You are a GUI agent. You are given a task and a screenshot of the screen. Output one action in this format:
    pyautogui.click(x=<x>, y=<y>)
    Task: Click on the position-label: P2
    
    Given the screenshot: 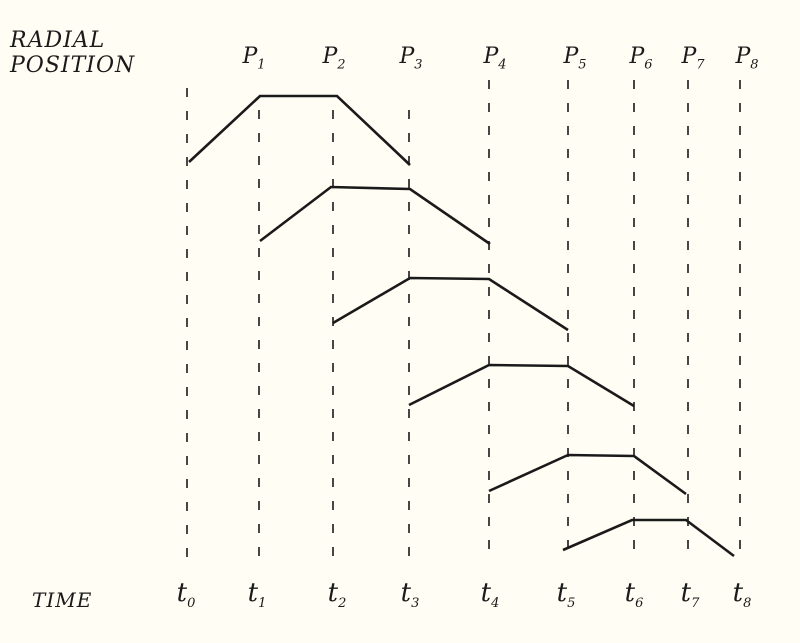 What is the action you would take?
    pyautogui.click(x=334, y=58)
    